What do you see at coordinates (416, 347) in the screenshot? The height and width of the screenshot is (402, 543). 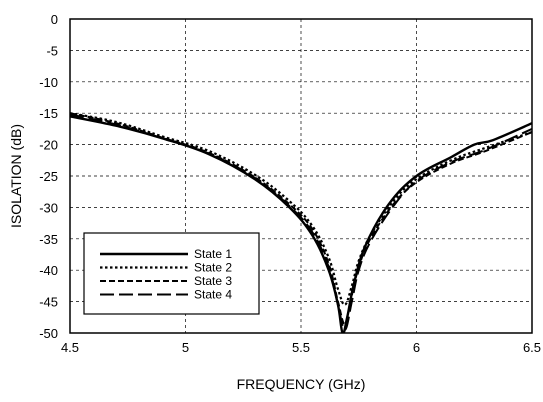 I see `x-tick-label: 6` at bounding box center [416, 347].